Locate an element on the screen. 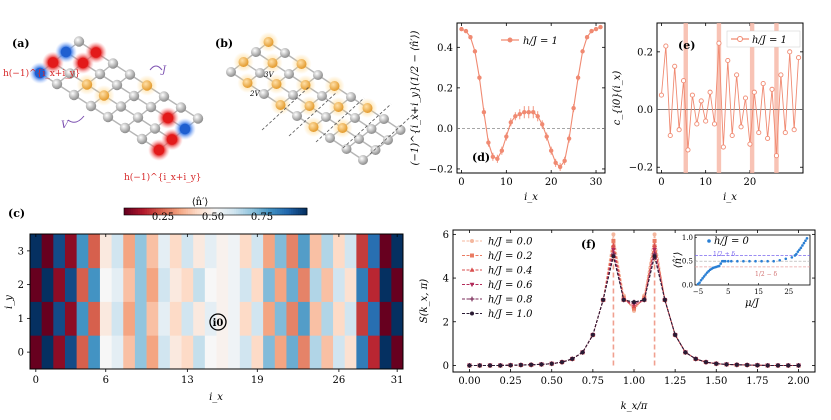 Image resolution: width=831 pixels, height=420 pixels. plot-f-xtick-label: 1.50 is located at coordinates (716, 381).